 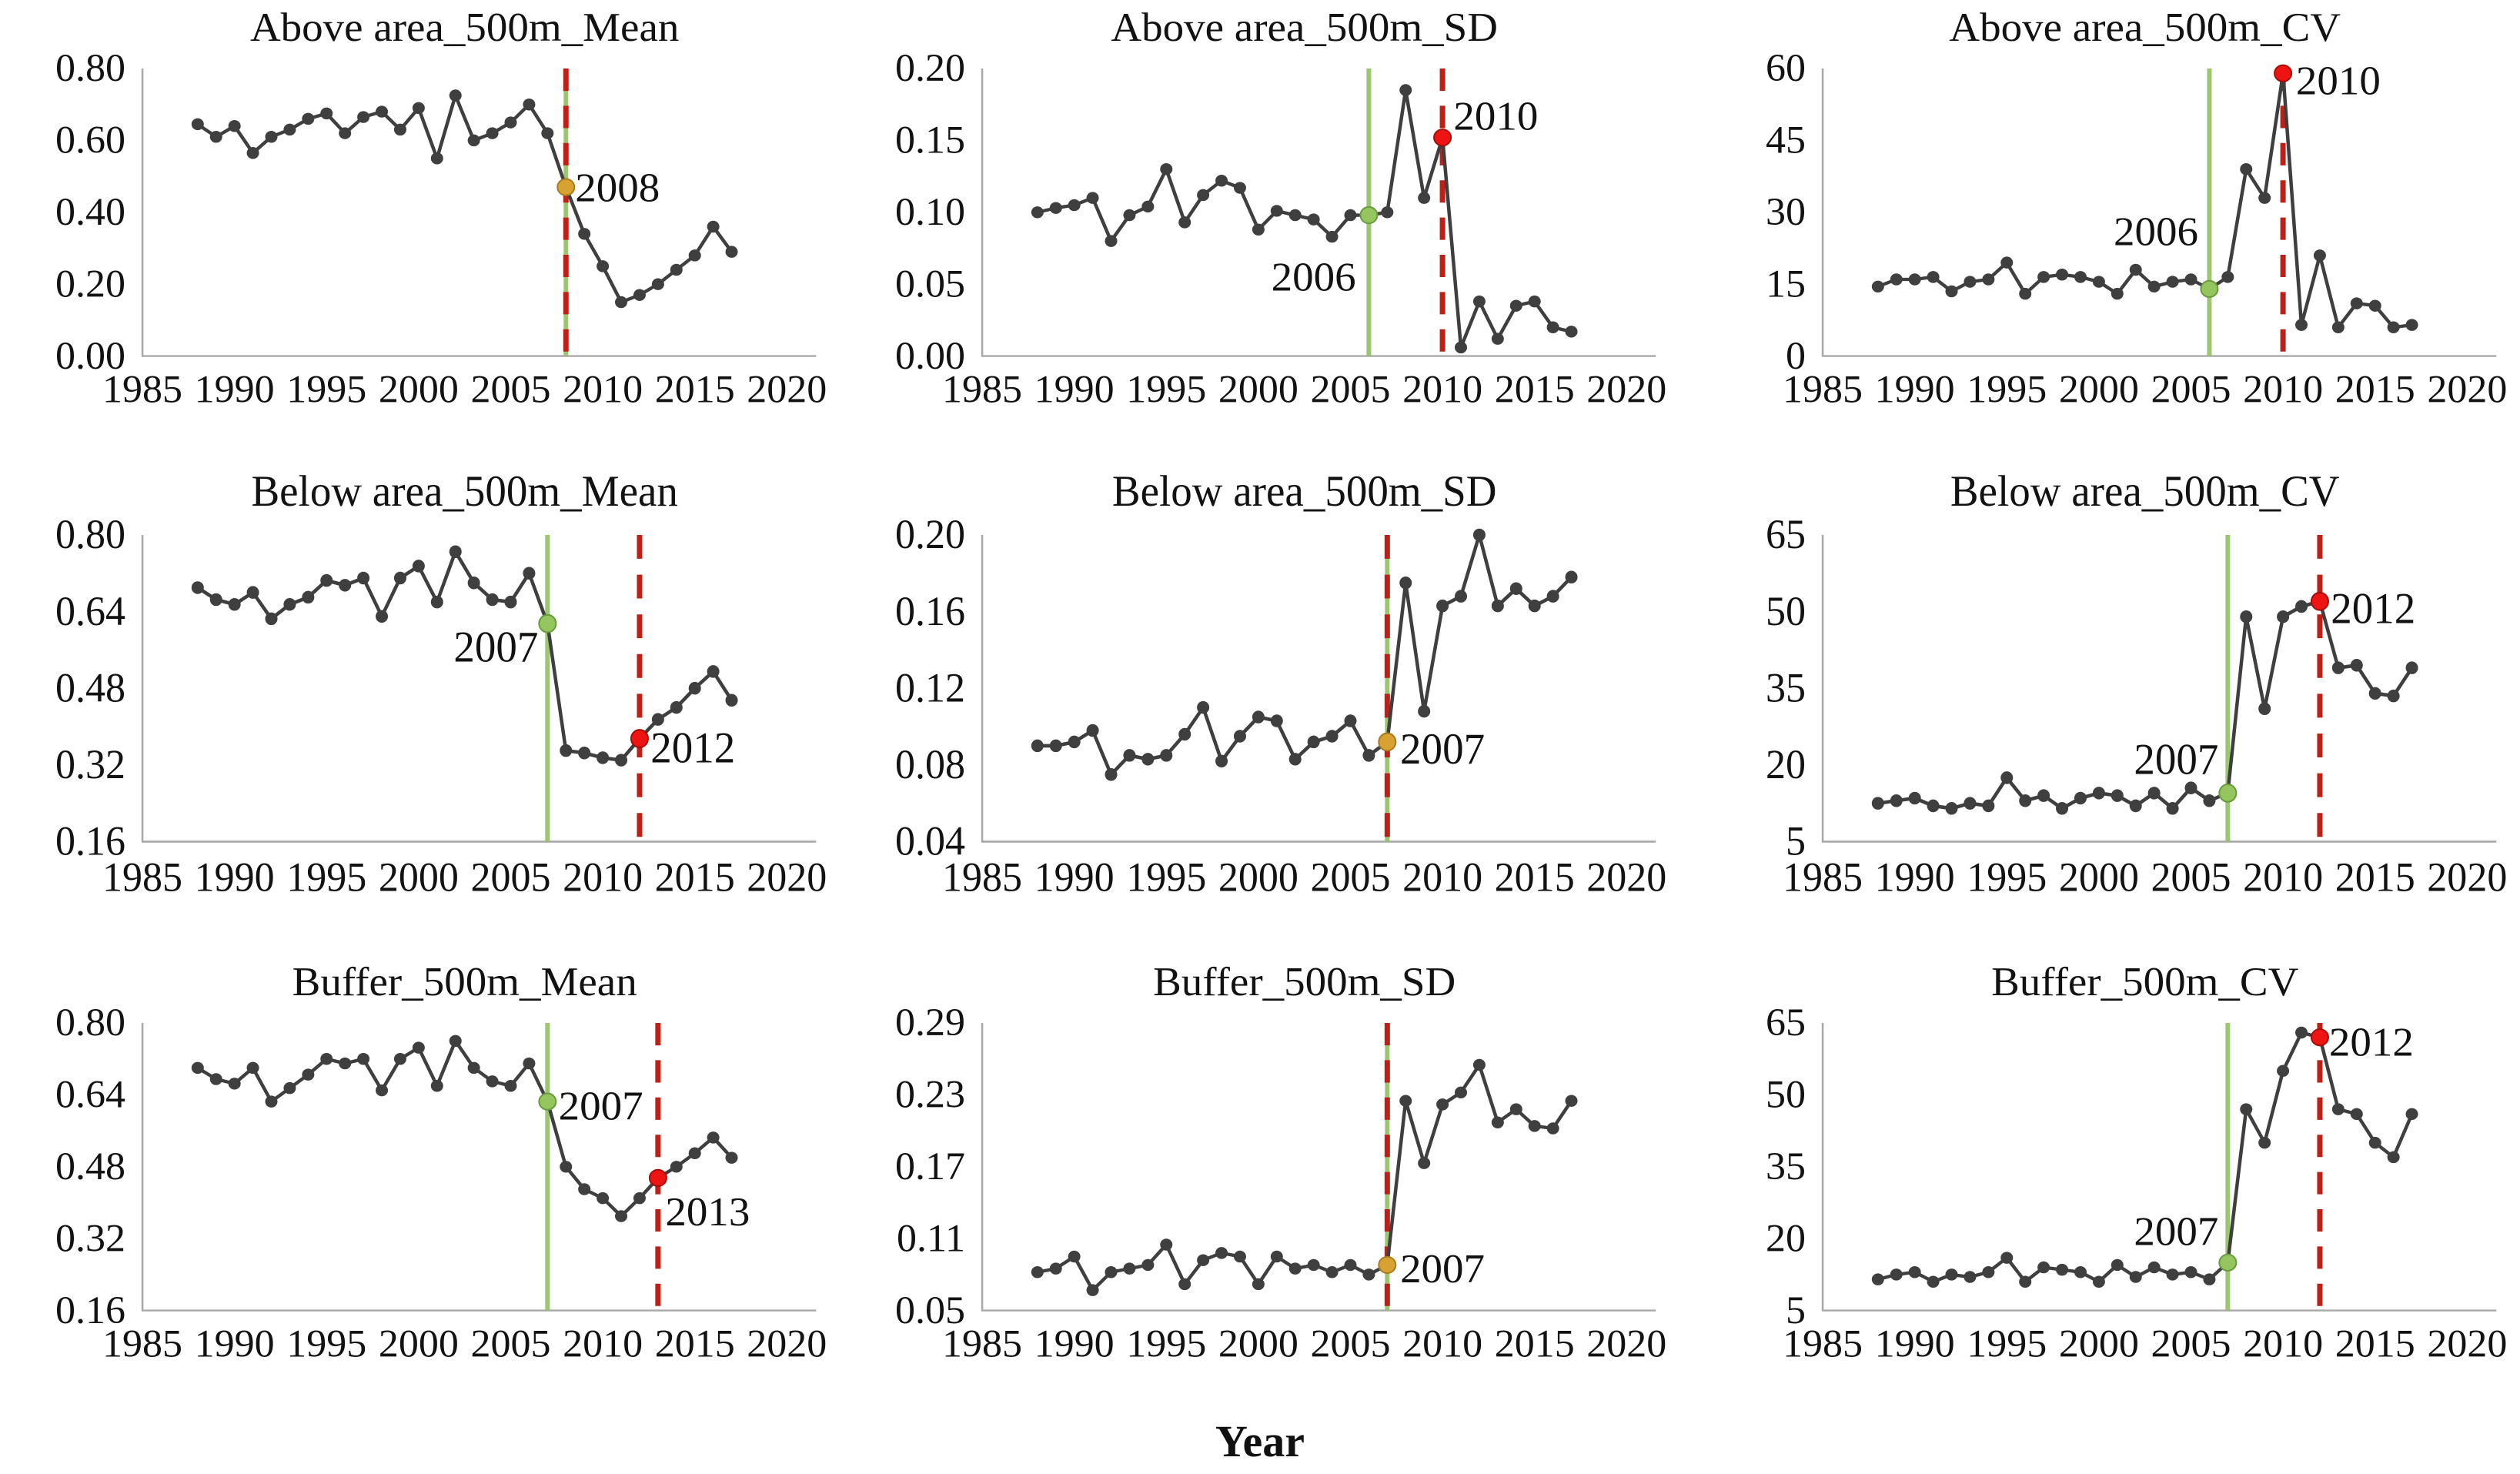 What do you see at coordinates (1786, 1023) in the screenshot?
I see `y-tick-label: 65` at bounding box center [1786, 1023].